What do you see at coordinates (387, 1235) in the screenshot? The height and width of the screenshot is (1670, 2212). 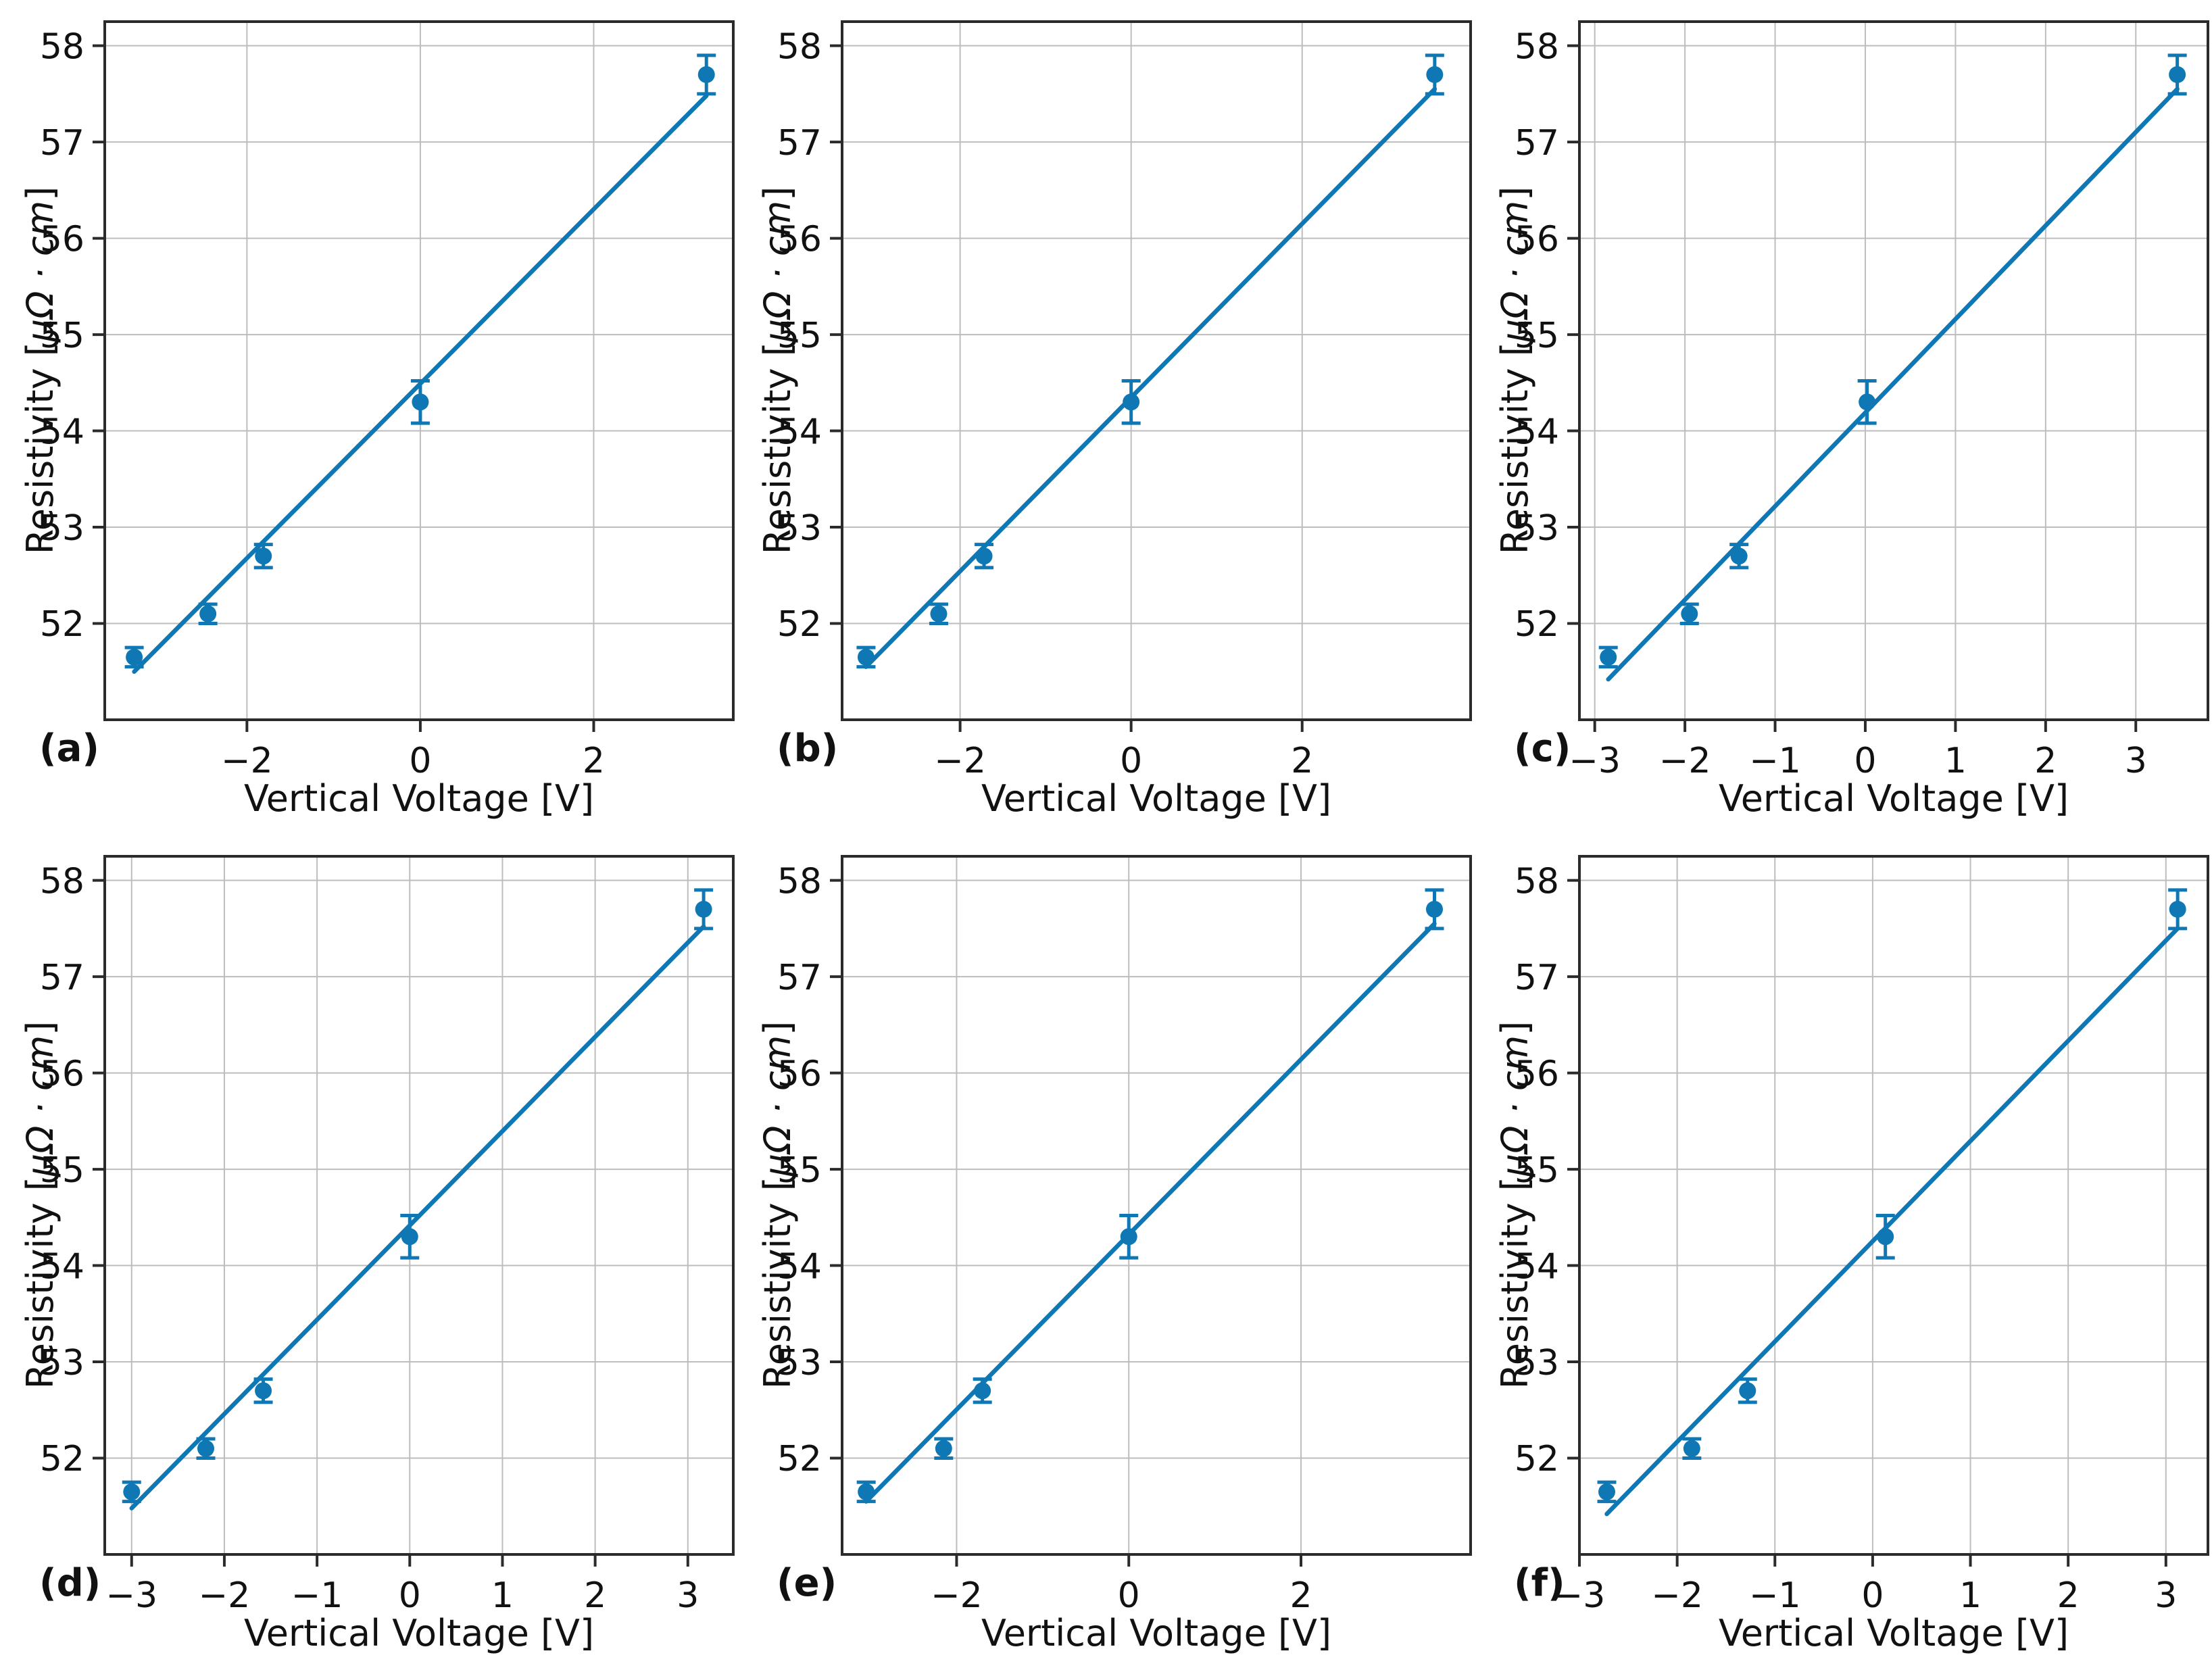 I see `plot-canvas-d: −3 −2 −1 0 1 2 3 52 53 54 55 56 57 58` at bounding box center [387, 1235].